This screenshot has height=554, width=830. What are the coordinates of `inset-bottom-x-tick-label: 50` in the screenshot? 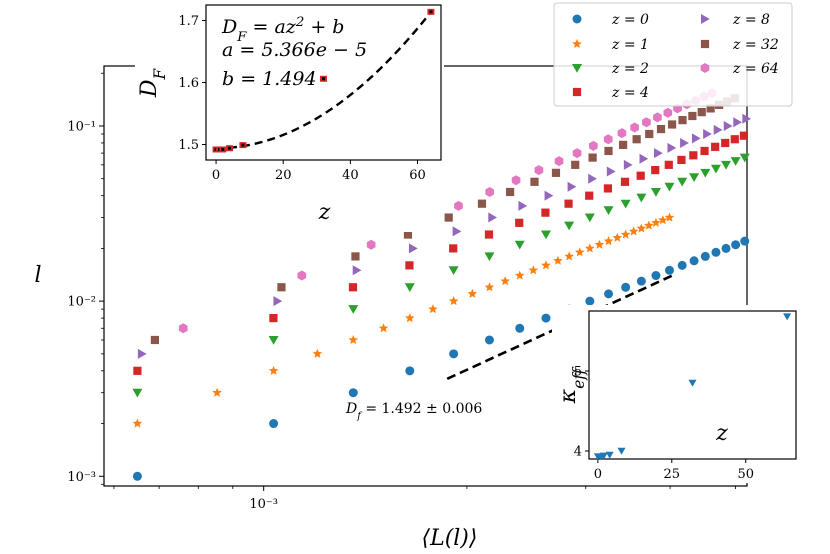 It's located at (745, 474).